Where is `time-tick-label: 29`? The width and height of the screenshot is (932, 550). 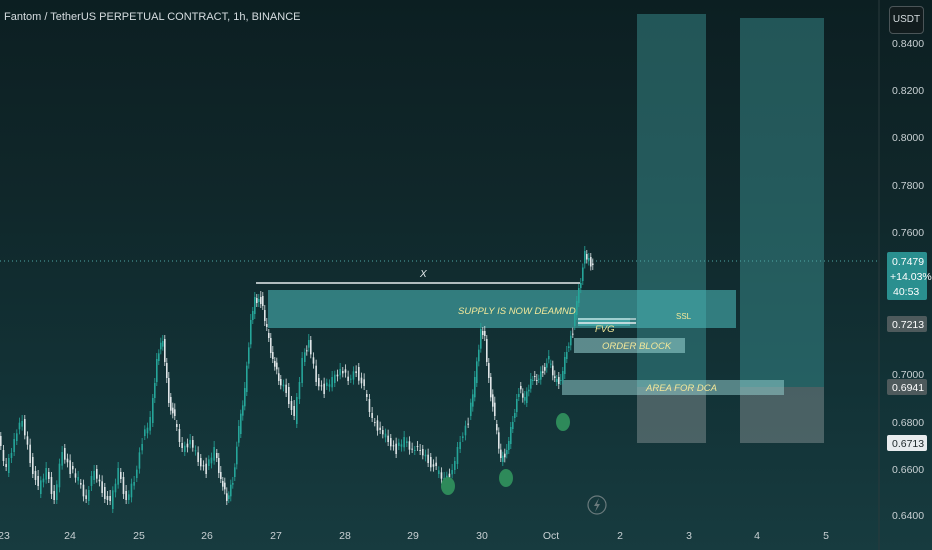 time-tick-label: 29 is located at coordinates (413, 536).